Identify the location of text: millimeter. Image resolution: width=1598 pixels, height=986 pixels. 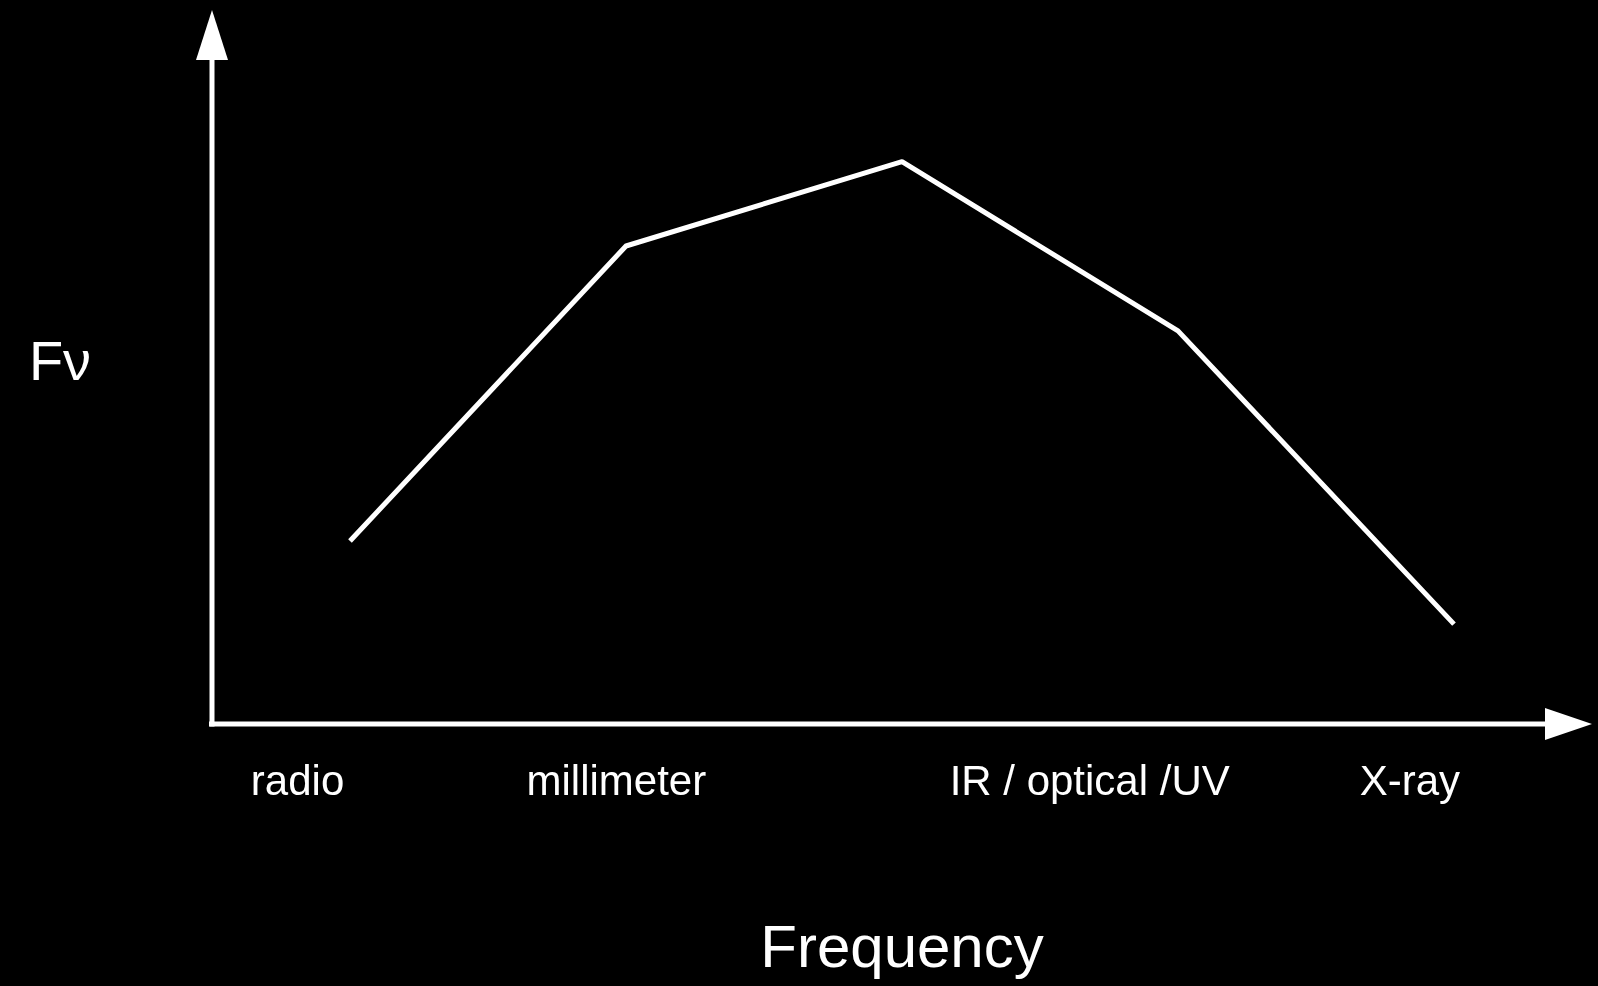
(616, 781).